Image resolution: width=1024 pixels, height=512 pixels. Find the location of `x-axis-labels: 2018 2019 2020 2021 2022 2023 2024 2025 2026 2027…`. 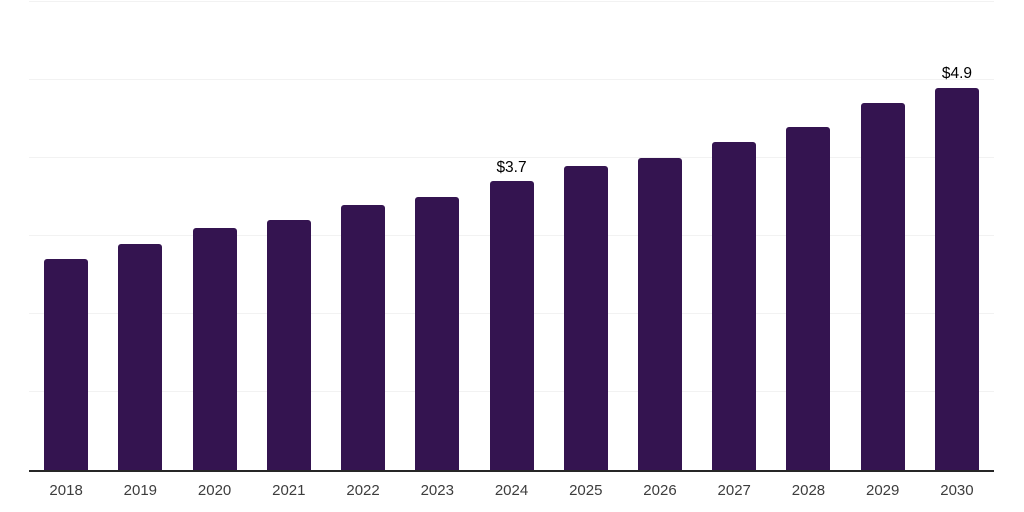

x-axis-labels: 2018 2019 2020 2021 2022 2023 2024 2025 2026 2027… is located at coordinates (511, 490).